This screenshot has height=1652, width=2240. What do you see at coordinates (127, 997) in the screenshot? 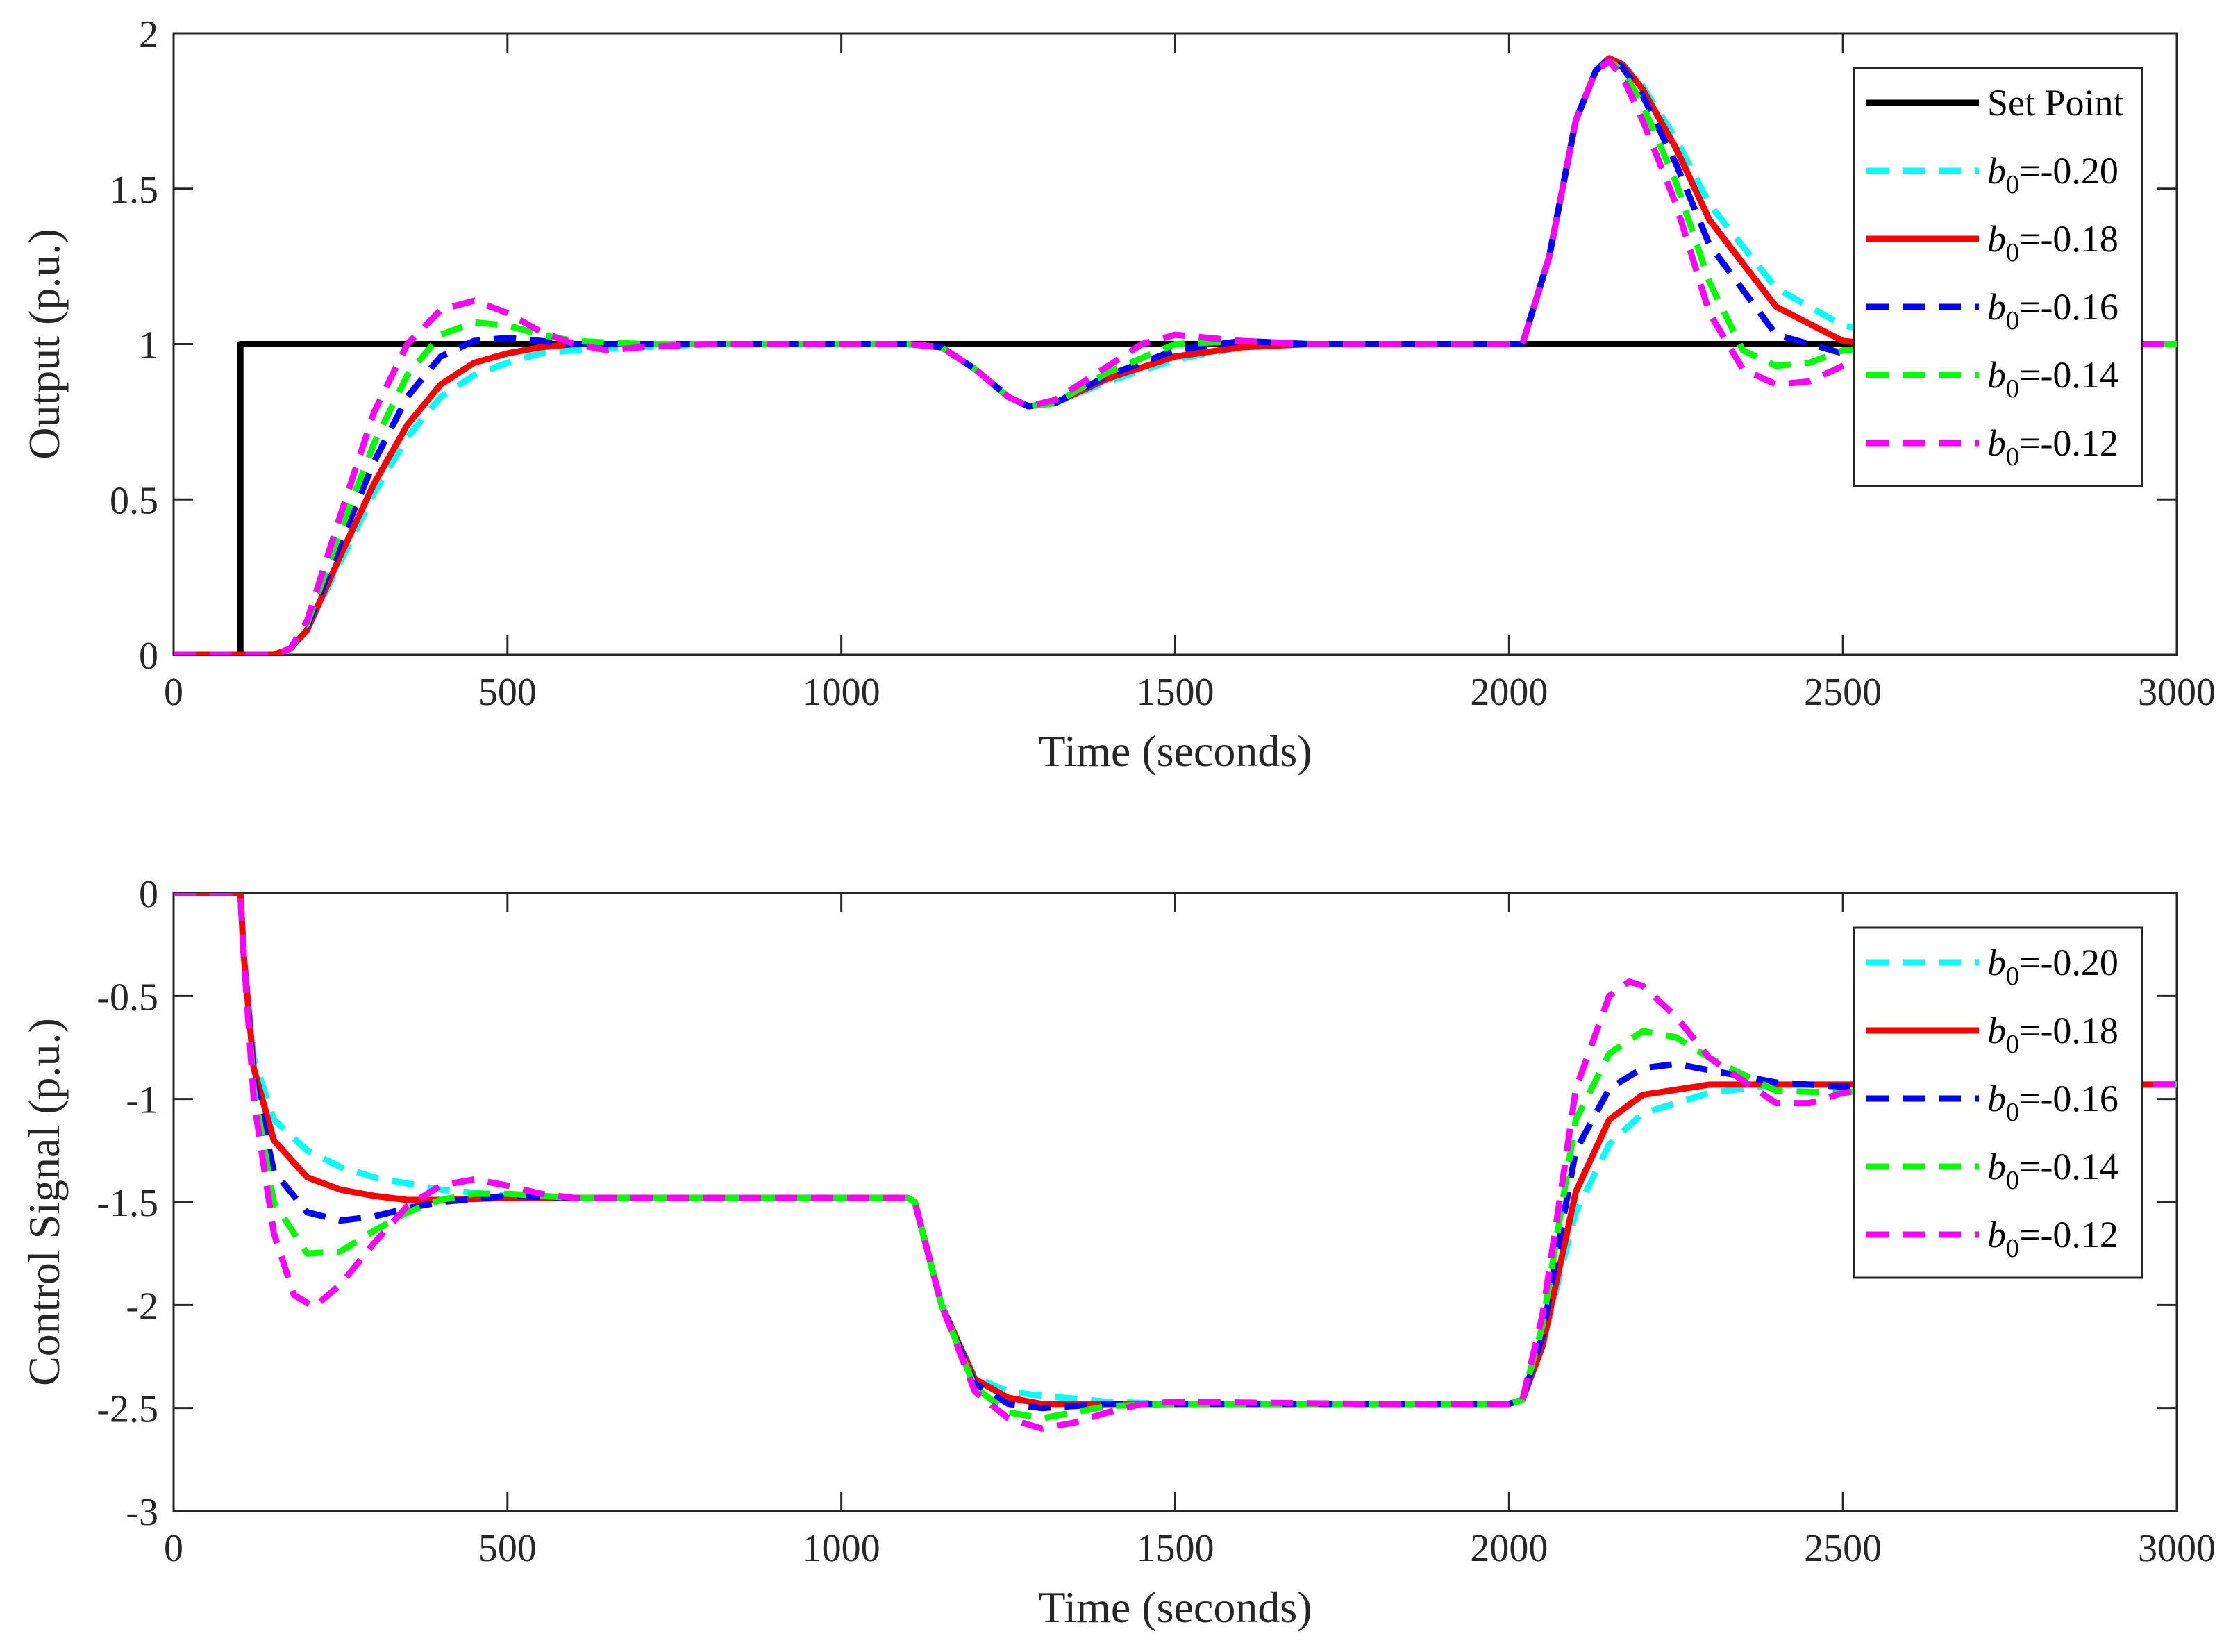
I see `y-tick-label: -0.5` at bounding box center [127, 997].